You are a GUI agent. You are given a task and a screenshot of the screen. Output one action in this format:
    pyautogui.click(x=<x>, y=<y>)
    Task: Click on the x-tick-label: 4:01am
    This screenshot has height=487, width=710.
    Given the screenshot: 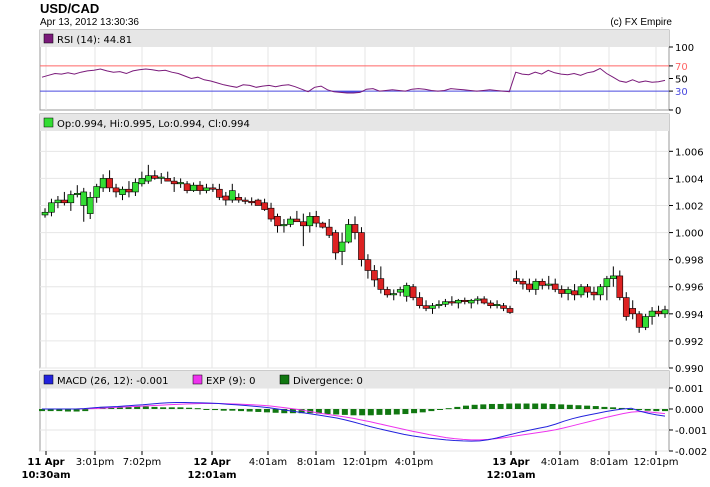 What is the action you would take?
    pyautogui.click(x=268, y=462)
    